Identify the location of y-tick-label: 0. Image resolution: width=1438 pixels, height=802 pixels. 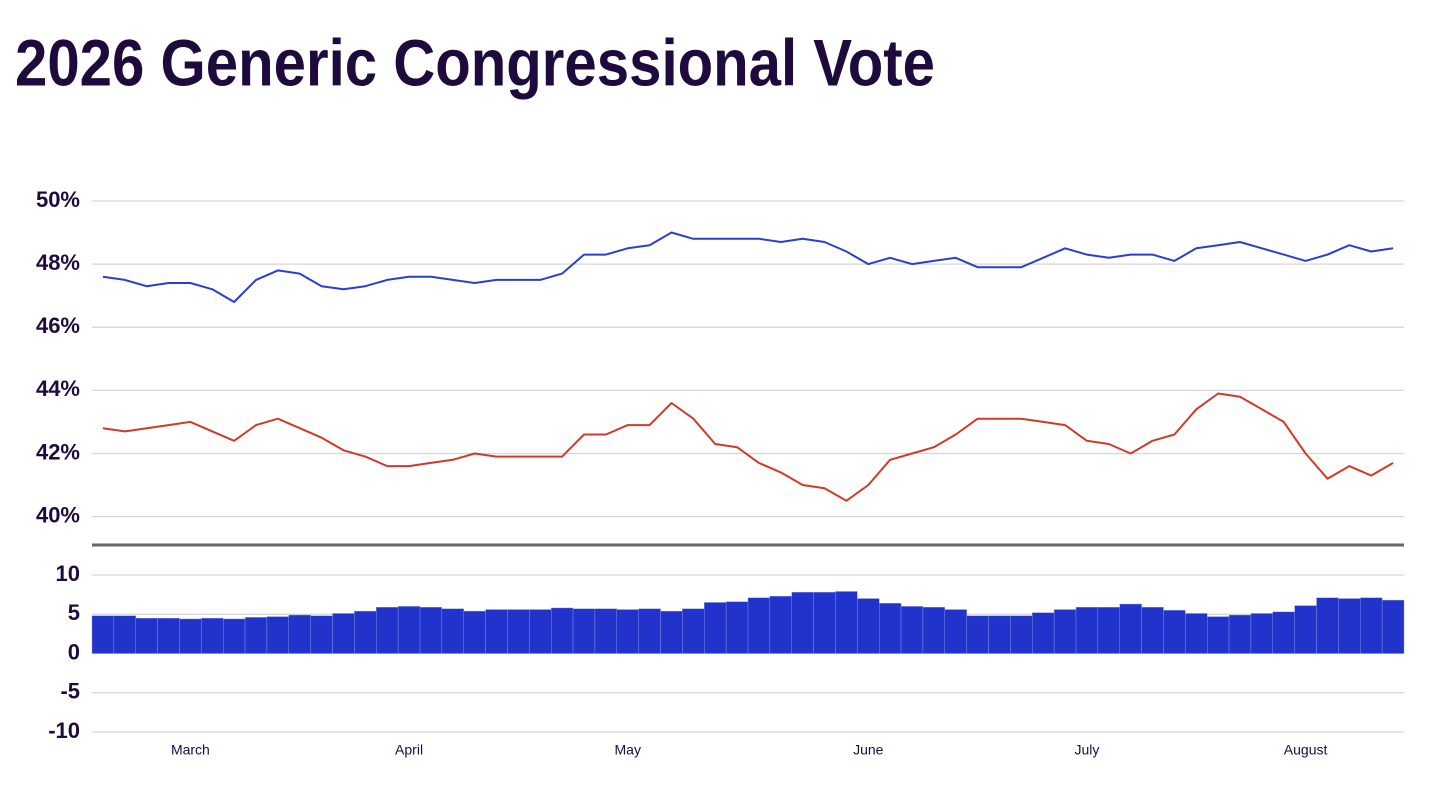
(74, 651).